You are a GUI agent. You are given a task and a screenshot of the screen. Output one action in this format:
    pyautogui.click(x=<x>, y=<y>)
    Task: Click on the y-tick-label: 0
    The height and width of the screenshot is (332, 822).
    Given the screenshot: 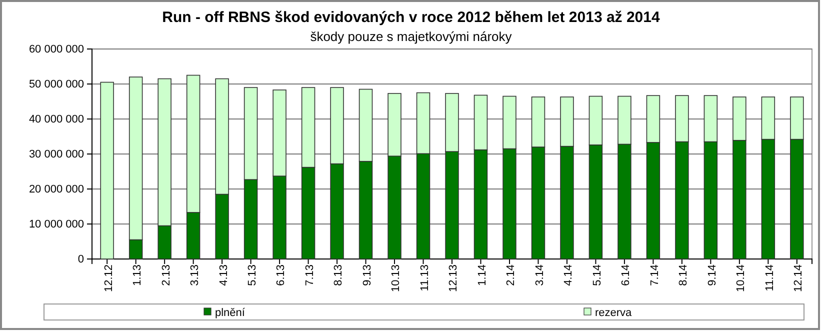 What is the action you would take?
    pyautogui.click(x=81, y=260)
    